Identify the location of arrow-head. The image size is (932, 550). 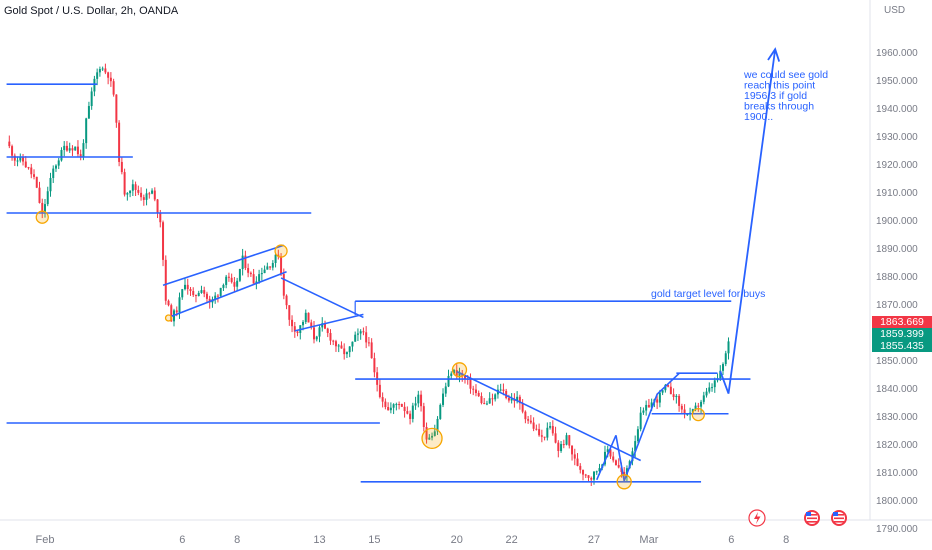
(774, 54).